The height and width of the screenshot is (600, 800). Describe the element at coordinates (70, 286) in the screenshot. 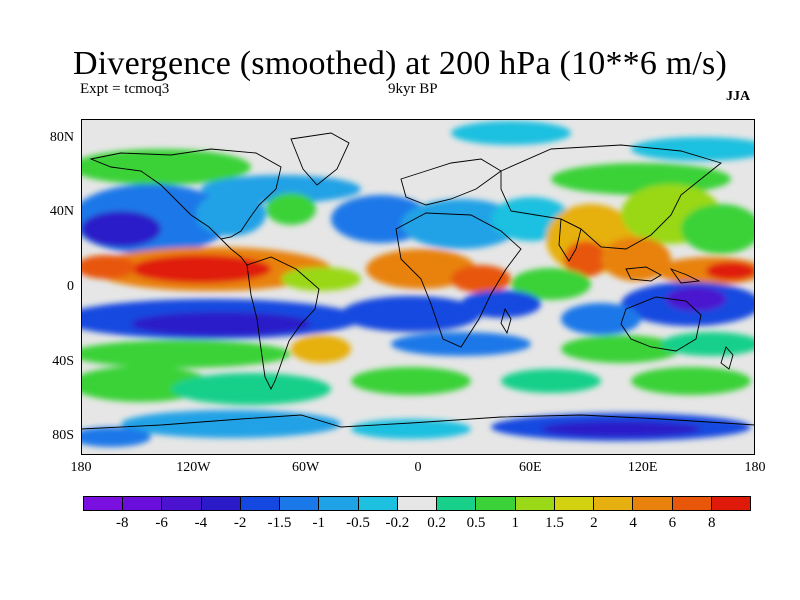

I see `lat-label: 0` at that location.